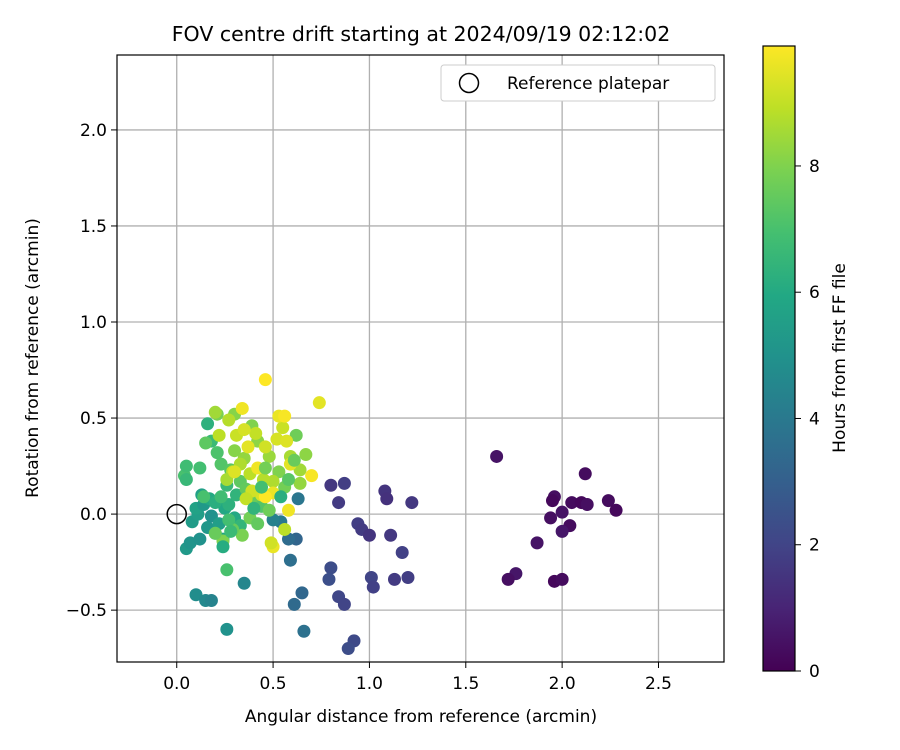  Describe the element at coordinates (779, 358) in the screenshot. I see `colorbar` at that location.